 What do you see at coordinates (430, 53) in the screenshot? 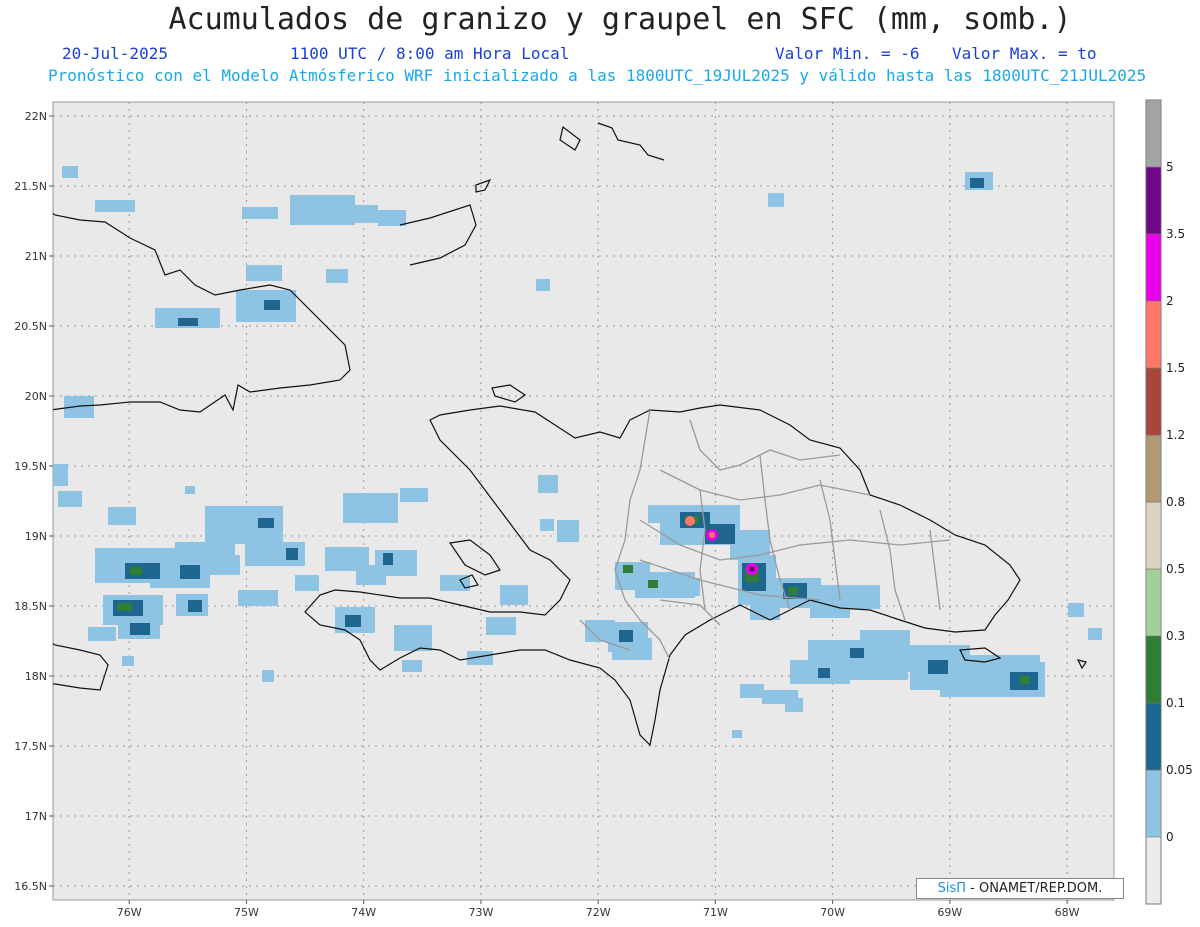
I see `valid-time: 1100 UTC / 8:00 am Hora Local` at bounding box center [430, 53].